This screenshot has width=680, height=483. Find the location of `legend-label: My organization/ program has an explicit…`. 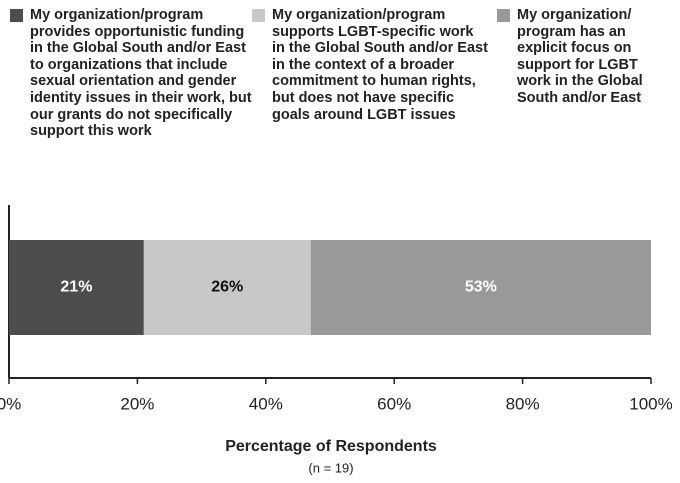

legend-label: My organization/ program has an explicit… is located at coordinates (580, 56).